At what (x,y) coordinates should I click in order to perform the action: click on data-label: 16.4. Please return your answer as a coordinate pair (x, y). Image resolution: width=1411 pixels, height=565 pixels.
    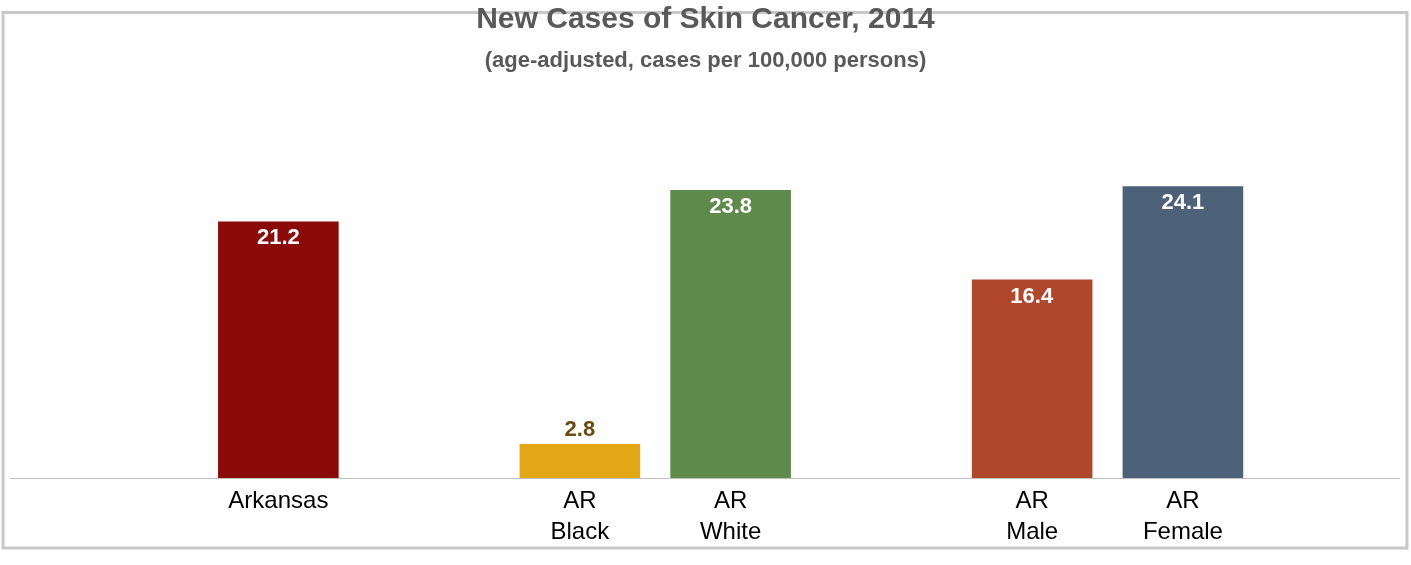
    Looking at the image, I should click on (1032, 295).